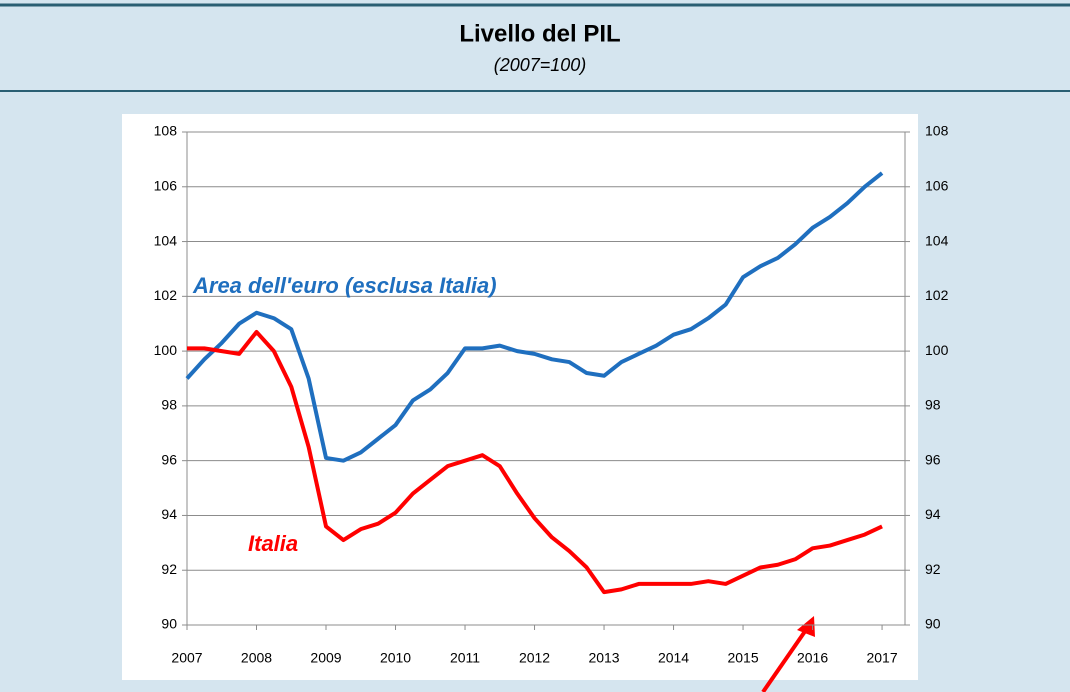 Image resolution: width=1070 pixels, height=692 pixels. What do you see at coordinates (169, 459) in the screenshot?
I see `y-tick-label: 96` at bounding box center [169, 459].